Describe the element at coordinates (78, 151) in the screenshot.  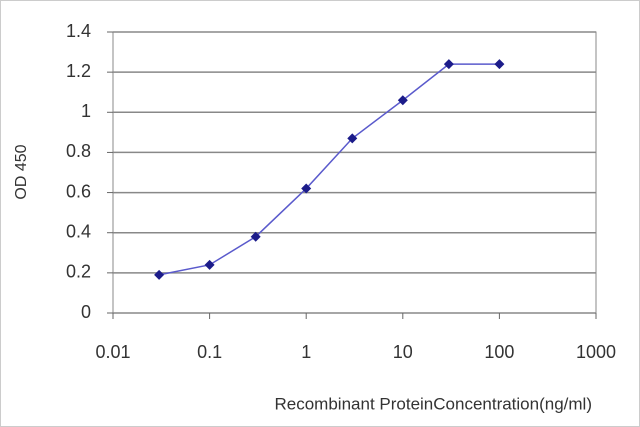
I see `y-tick-label: 0.8` at that location.